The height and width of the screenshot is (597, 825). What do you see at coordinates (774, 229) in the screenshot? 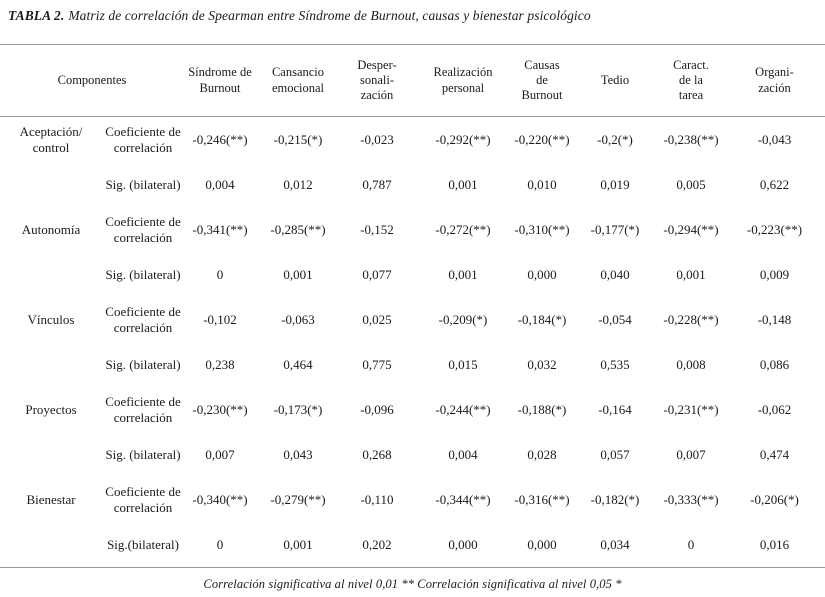
I see `coef-value: -0,223(**)` at bounding box center [774, 229].